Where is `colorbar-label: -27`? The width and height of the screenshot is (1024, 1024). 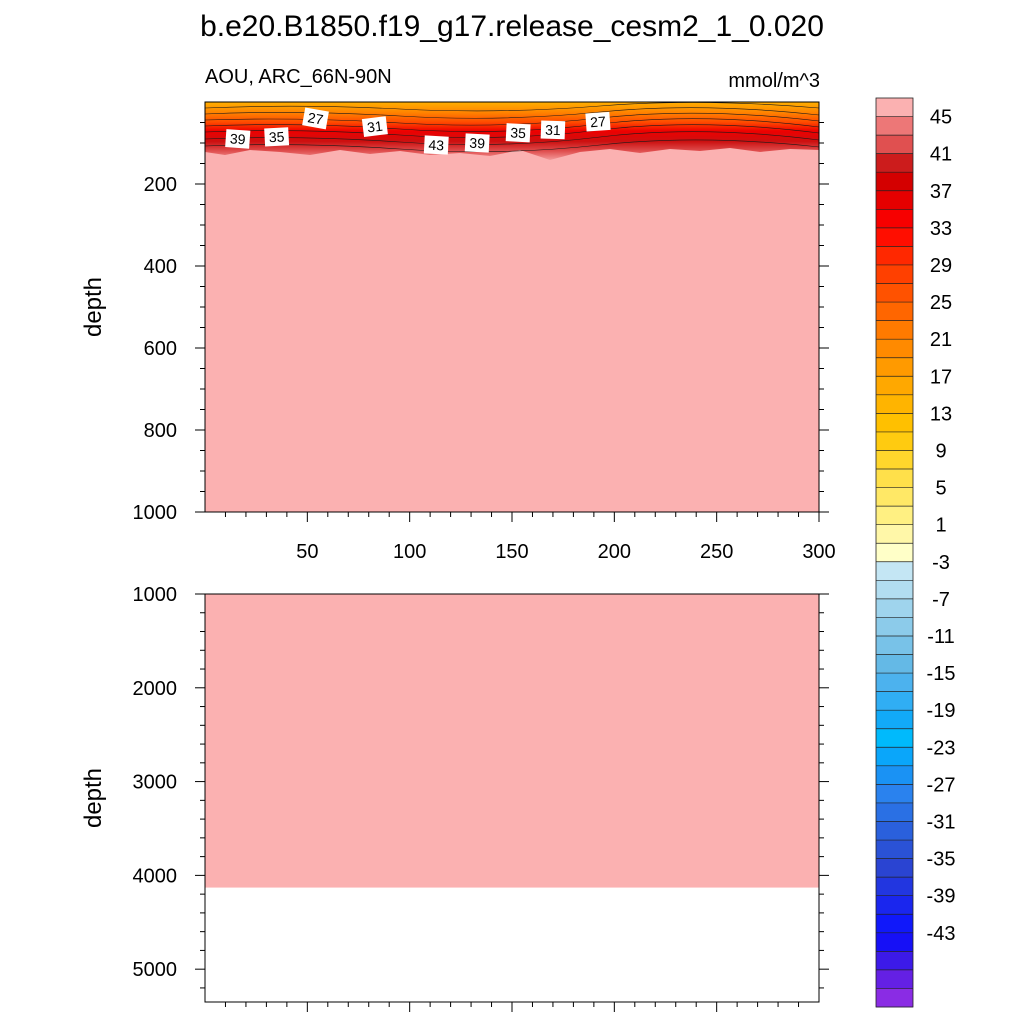
colorbar-label: -27 is located at coordinates (941, 785).